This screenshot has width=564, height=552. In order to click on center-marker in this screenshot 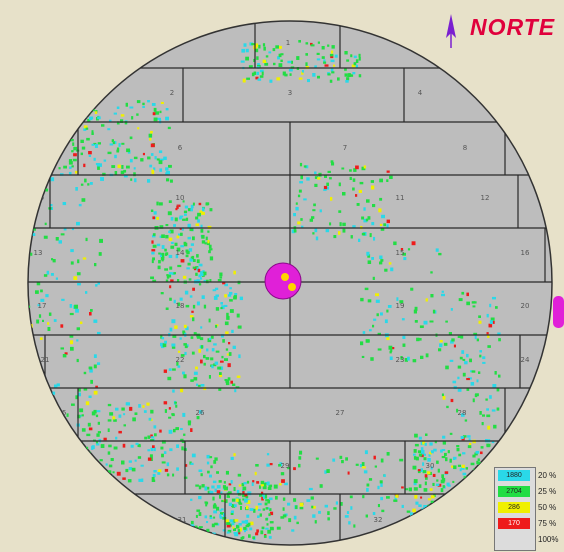, I will do `click(283, 281)`.